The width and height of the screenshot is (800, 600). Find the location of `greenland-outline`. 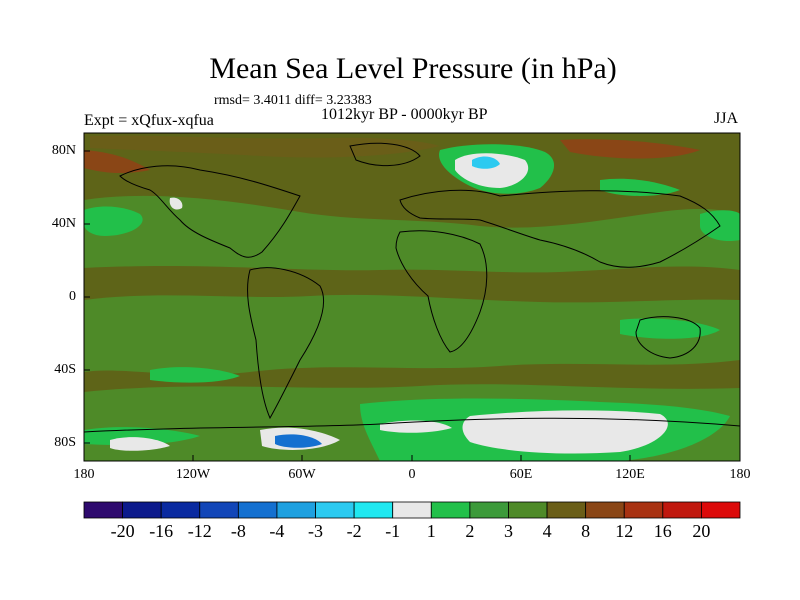

greenland-outline is located at coordinates (385, 154).